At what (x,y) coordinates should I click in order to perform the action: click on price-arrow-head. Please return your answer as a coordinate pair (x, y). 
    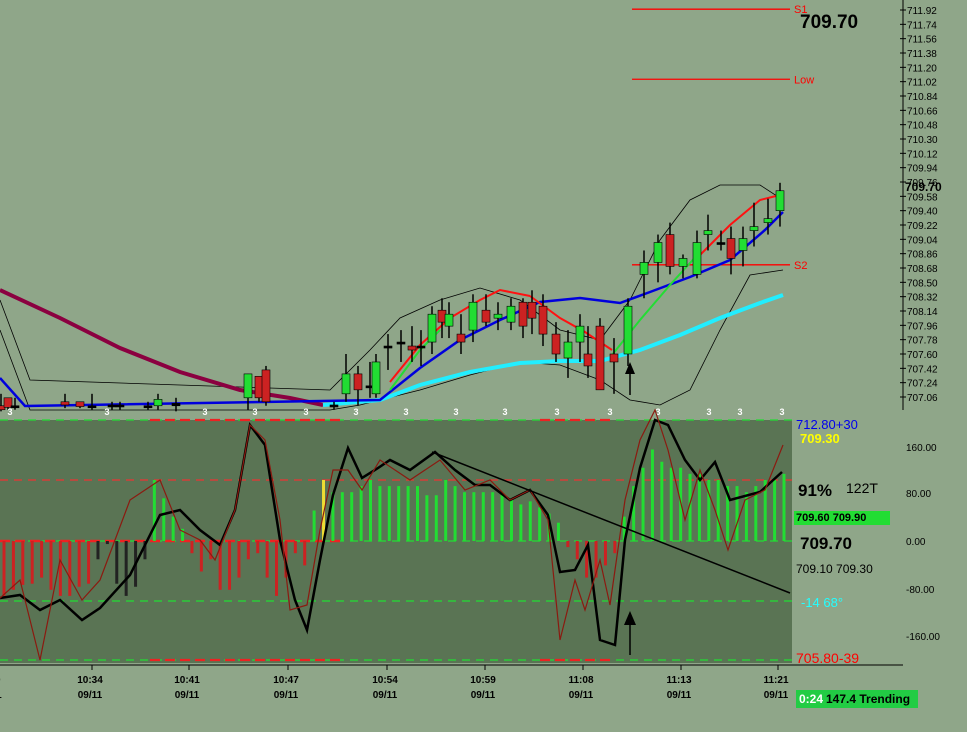
    Looking at the image, I should click on (630, 368).